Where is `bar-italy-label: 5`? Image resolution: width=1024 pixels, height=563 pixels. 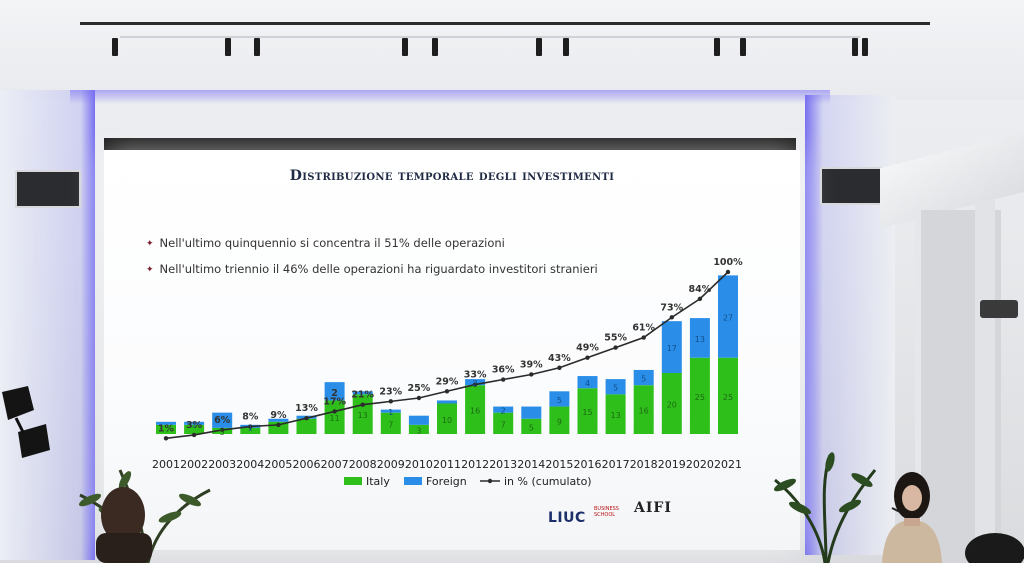 bar-italy-label: 5 is located at coordinates (531, 427).